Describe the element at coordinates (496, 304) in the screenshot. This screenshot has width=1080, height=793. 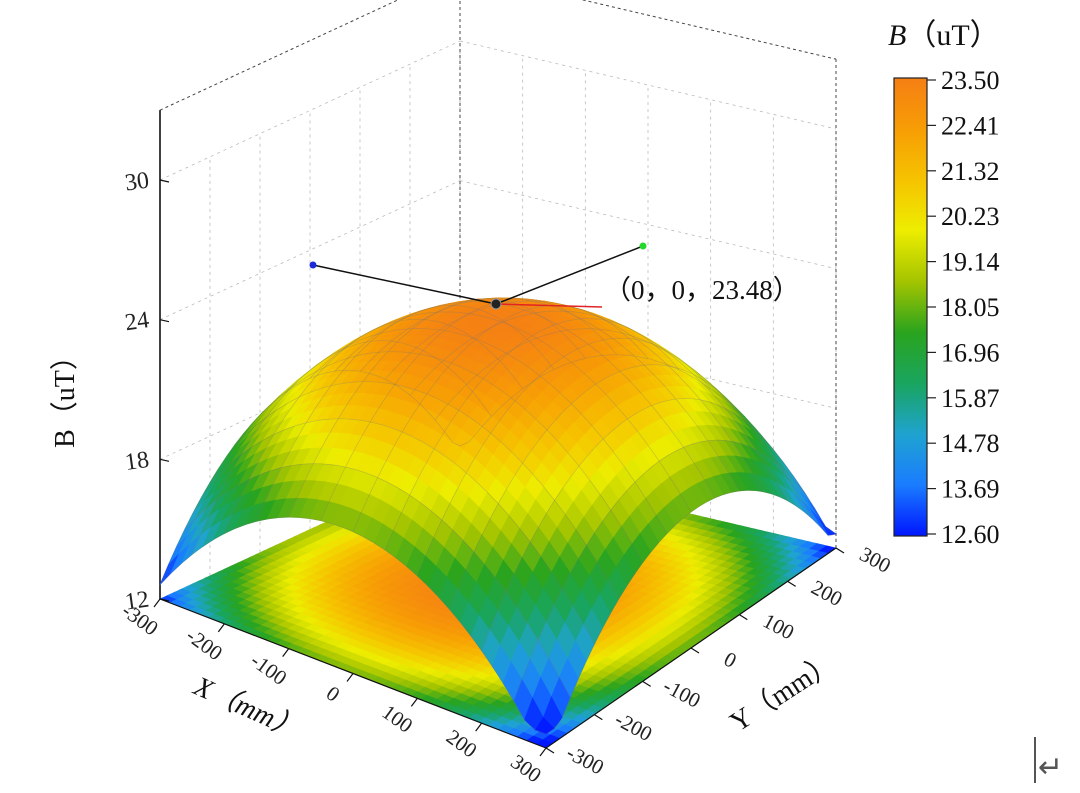
I see `annotation-peak-point` at that location.